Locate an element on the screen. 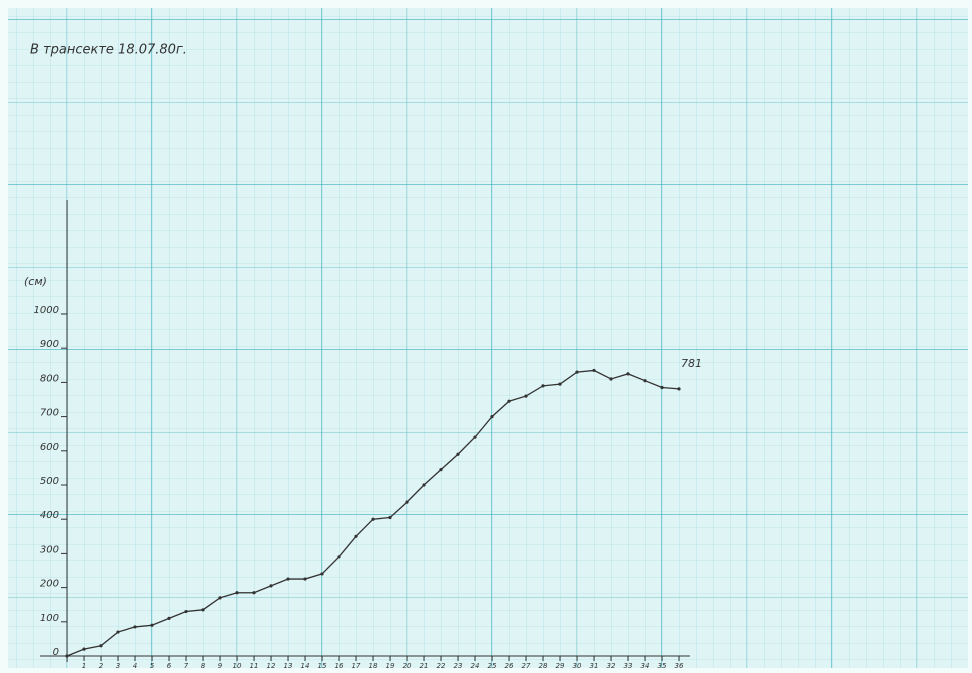 This screenshot has height=673, width=972. y-tick-label: 0 is located at coordinates (56, 652).